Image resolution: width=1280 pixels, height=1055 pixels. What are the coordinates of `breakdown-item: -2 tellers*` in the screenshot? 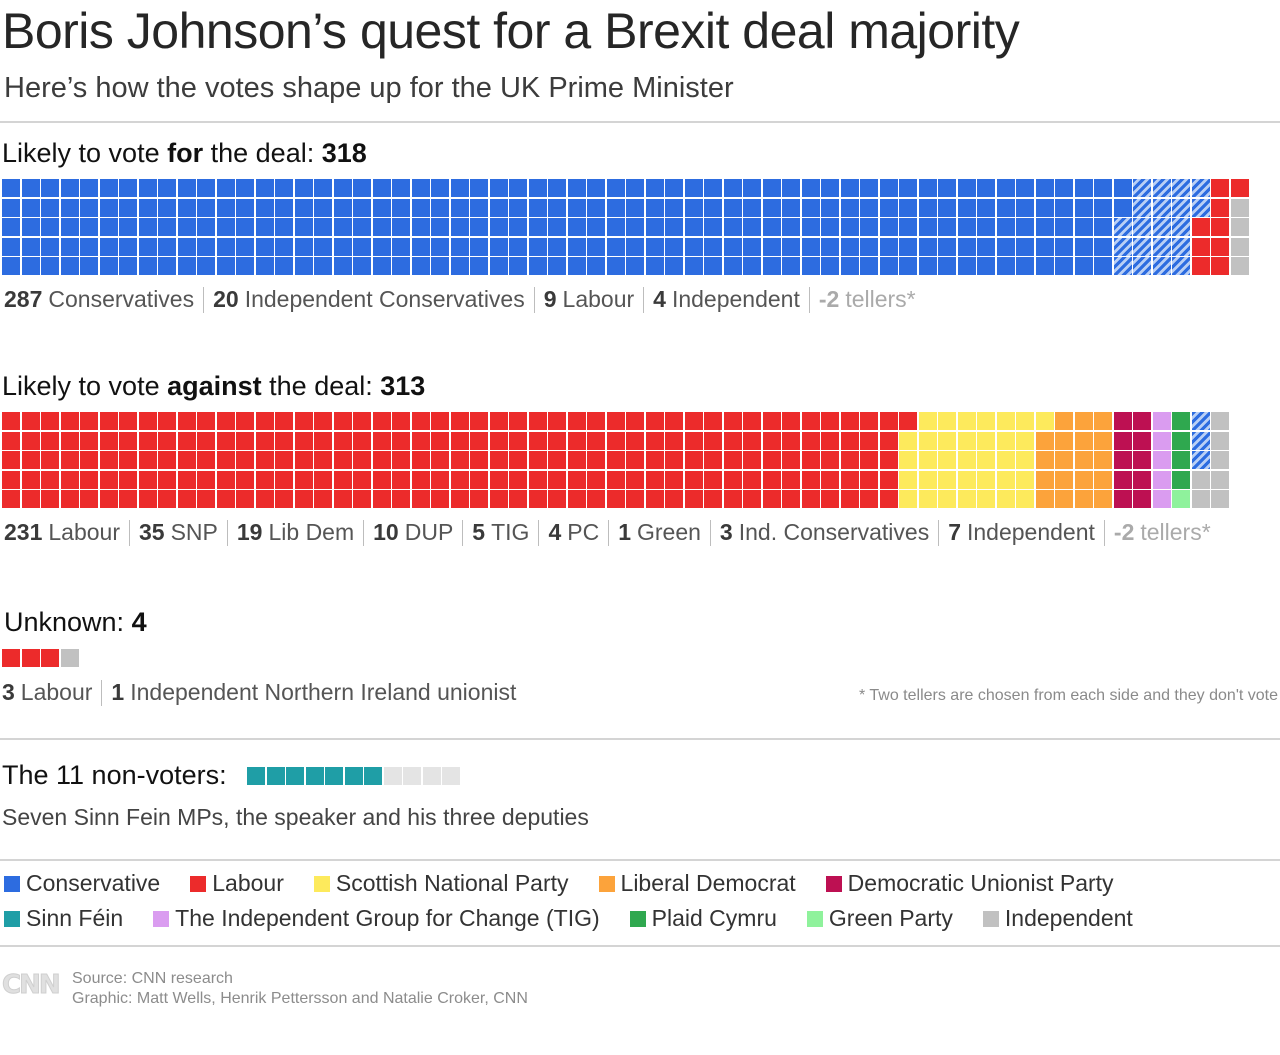 It's located at (867, 299).